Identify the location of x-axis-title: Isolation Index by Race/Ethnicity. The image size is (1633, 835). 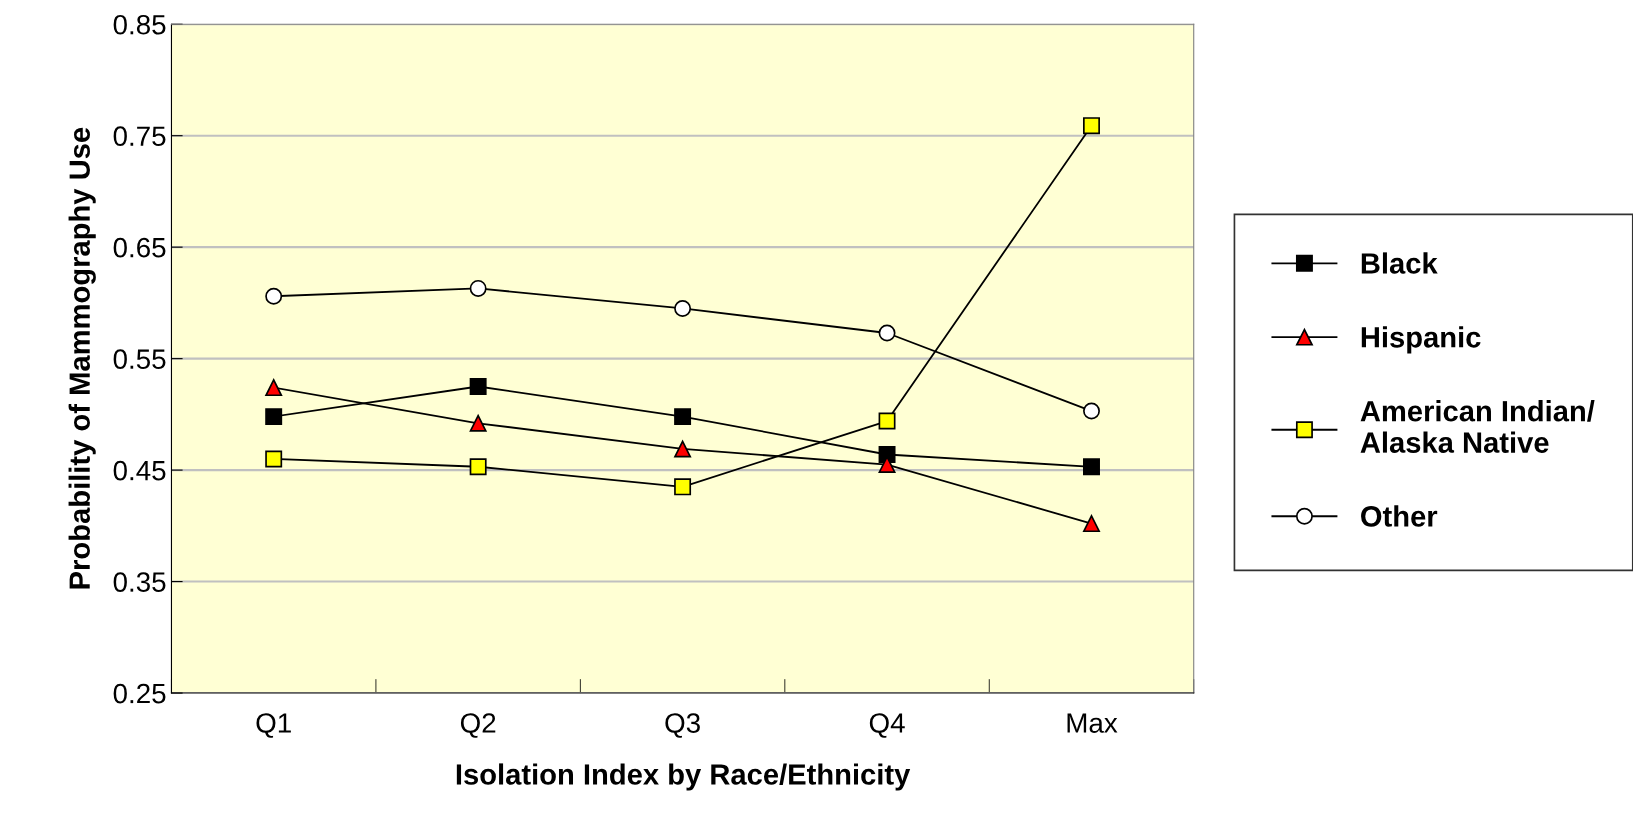
(683, 777).